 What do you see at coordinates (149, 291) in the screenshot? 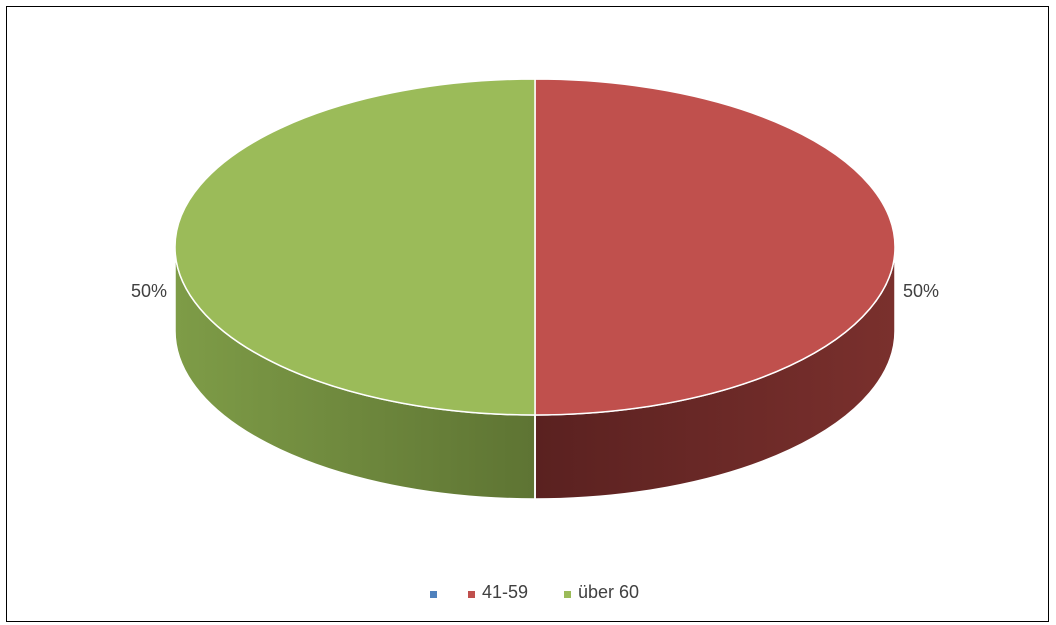
I see `data-label-ber-60: 50%` at bounding box center [149, 291].